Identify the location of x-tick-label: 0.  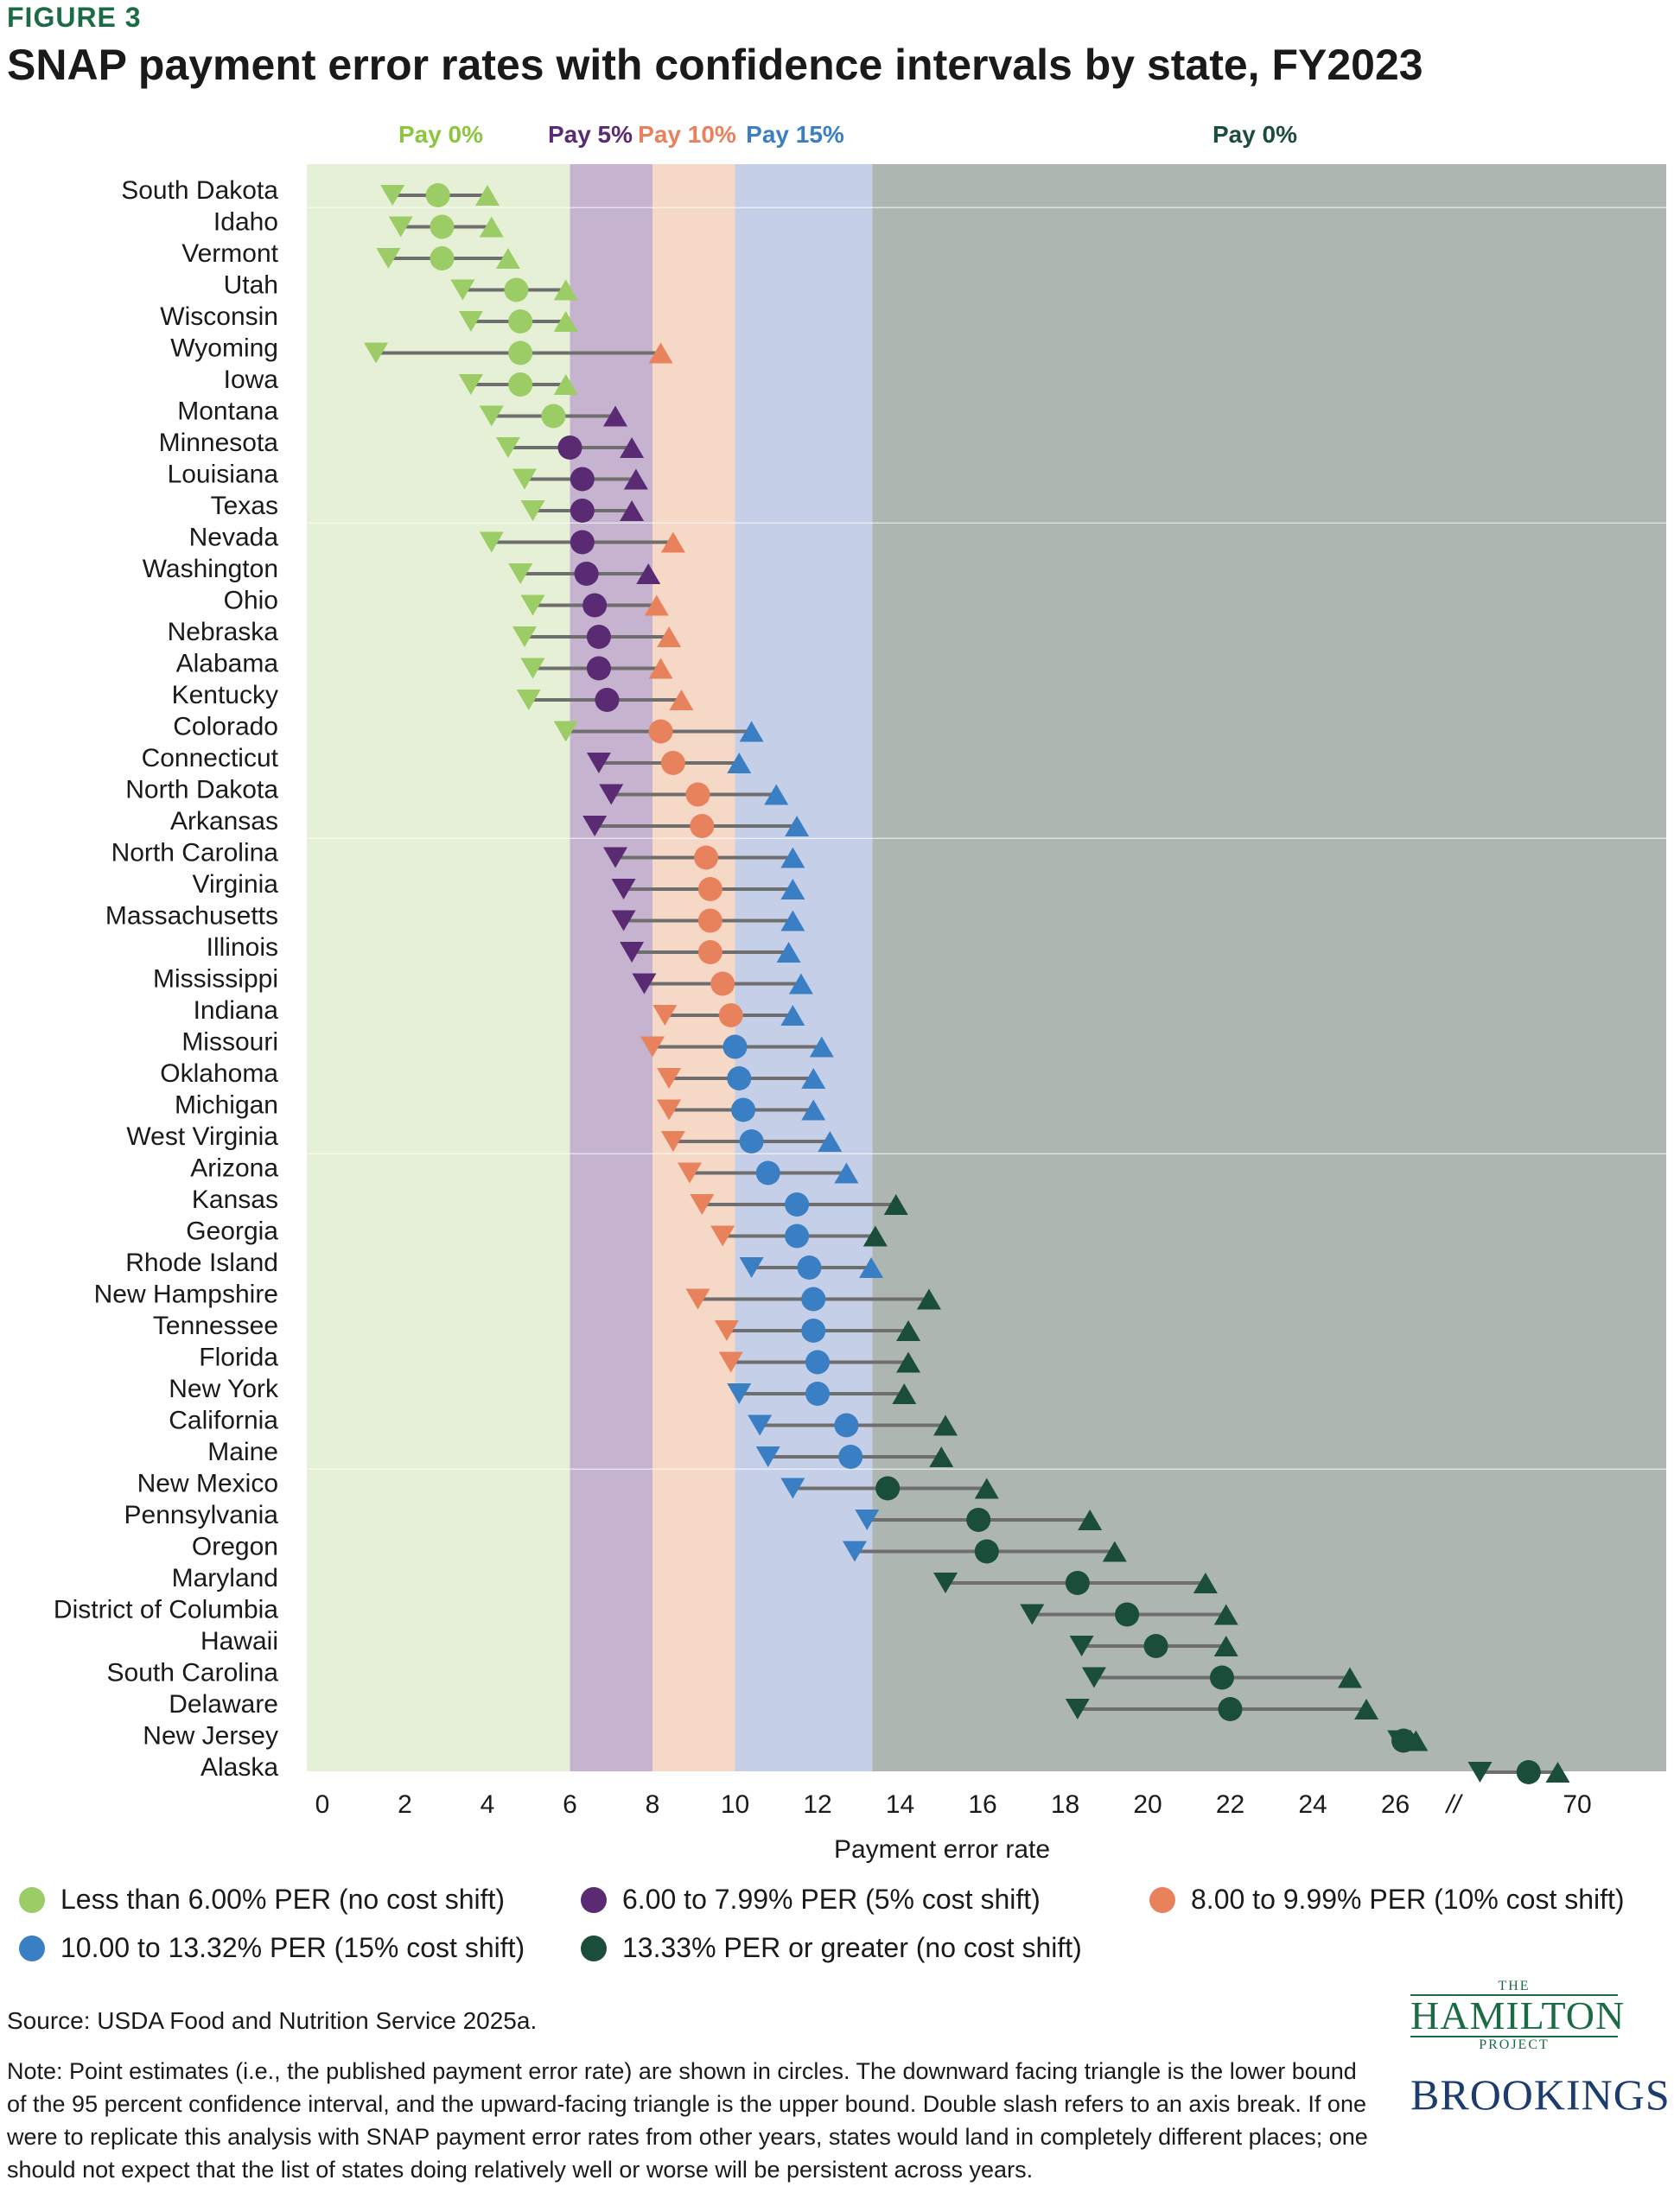
(322, 1804).